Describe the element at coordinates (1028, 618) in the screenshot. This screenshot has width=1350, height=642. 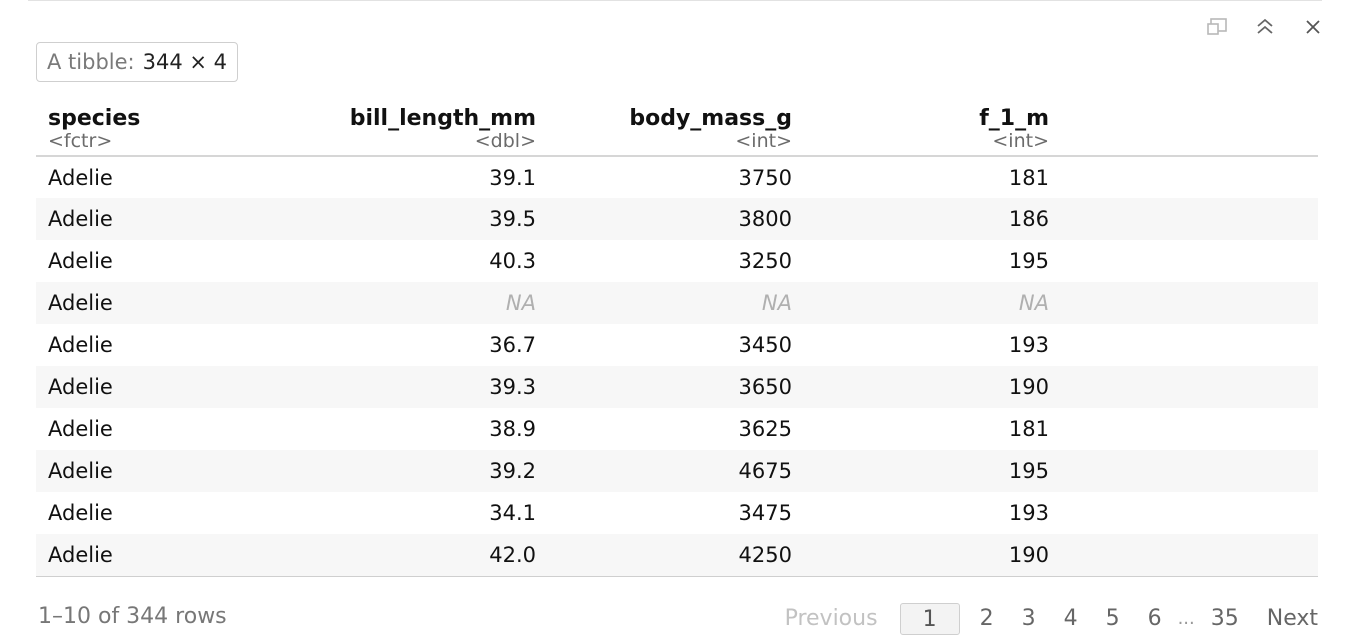
I see `page-button-3: 3` at that location.